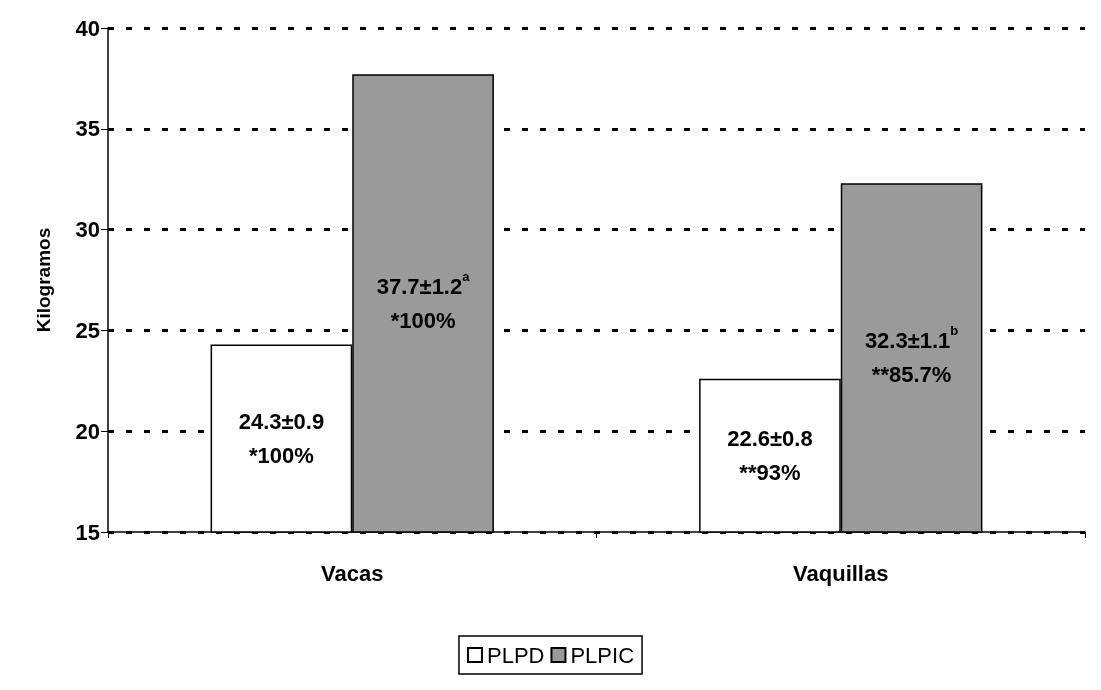  What do you see at coordinates (87, 129) in the screenshot?
I see `y-tick-label: 35` at bounding box center [87, 129].